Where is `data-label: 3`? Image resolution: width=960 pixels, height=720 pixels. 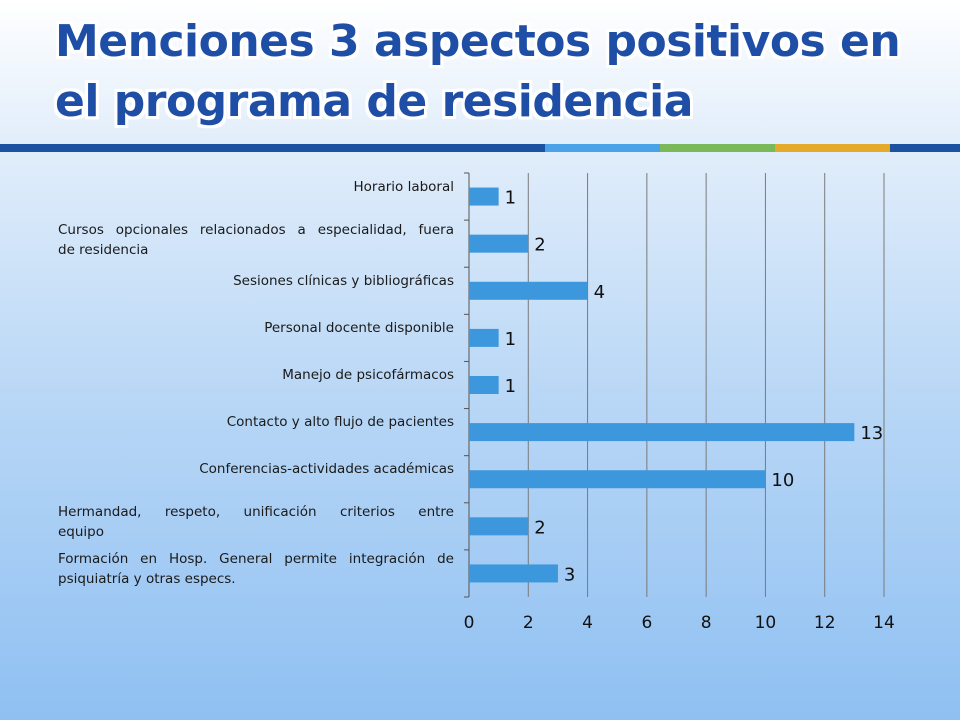
data-label: 3 is located at coordinates (569, 574).